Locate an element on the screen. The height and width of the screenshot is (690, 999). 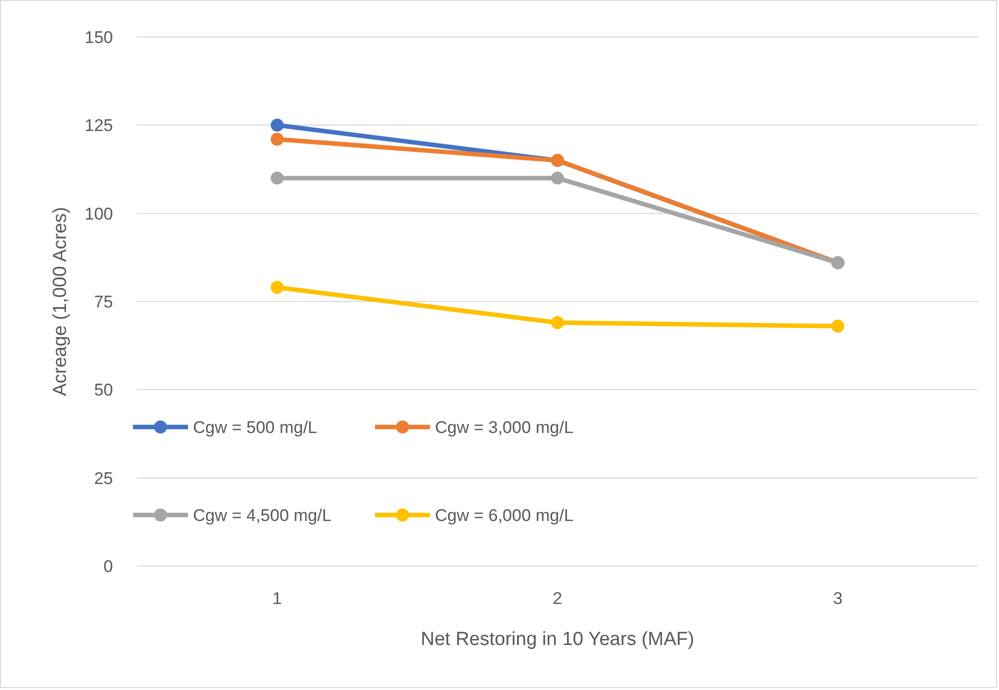
y-tick-label: 0 is located at coordinates (108, 566).